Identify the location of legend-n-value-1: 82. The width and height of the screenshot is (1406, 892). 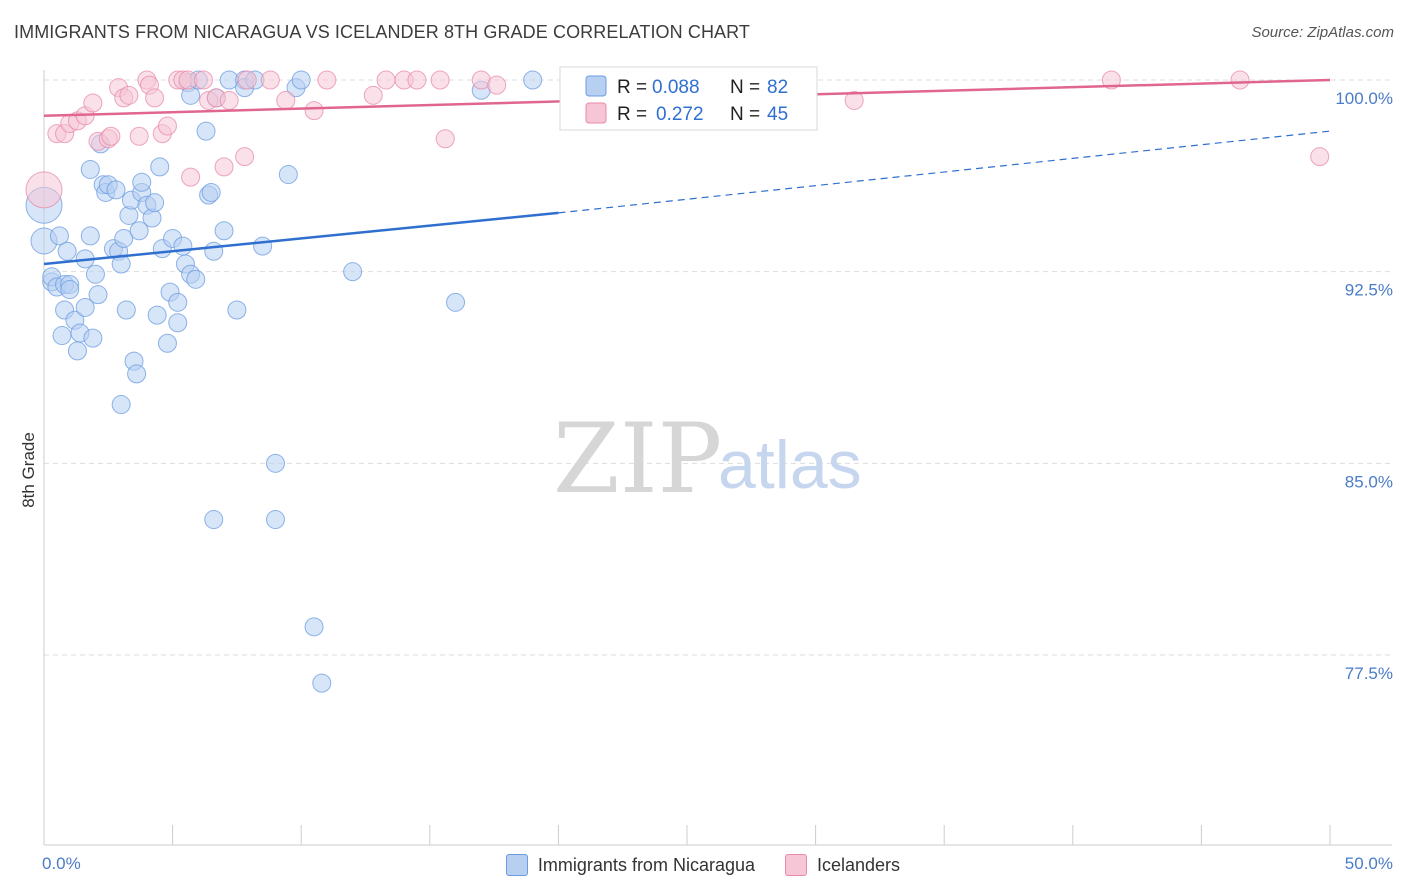
(777, 87).